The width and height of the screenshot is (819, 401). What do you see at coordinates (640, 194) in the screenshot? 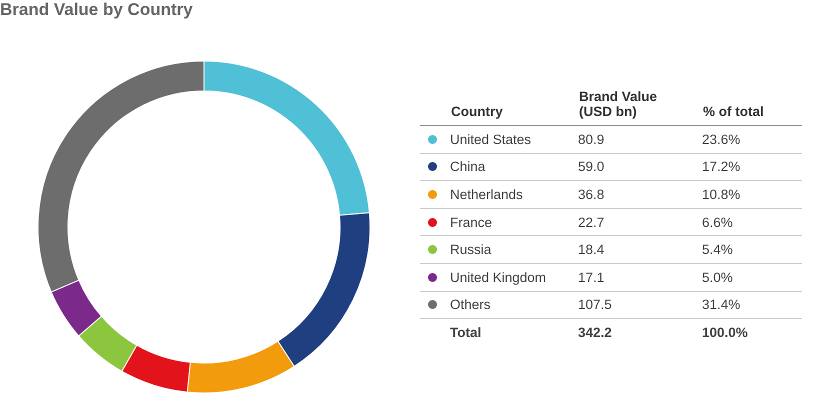
I see `data-label: 36.8` at bounding box center [640, 194].